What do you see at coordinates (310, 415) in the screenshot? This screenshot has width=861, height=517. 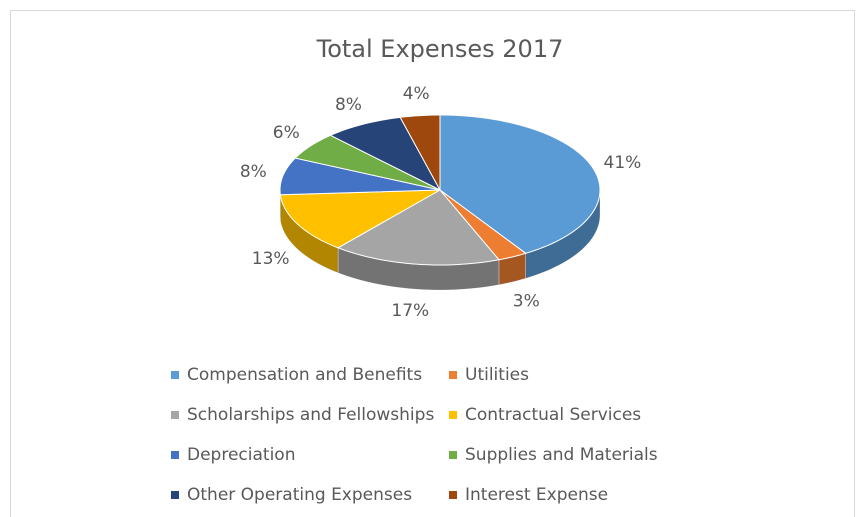 I see `legend-label: Scholarships and Fellowships` at bounding box center [310, 415].